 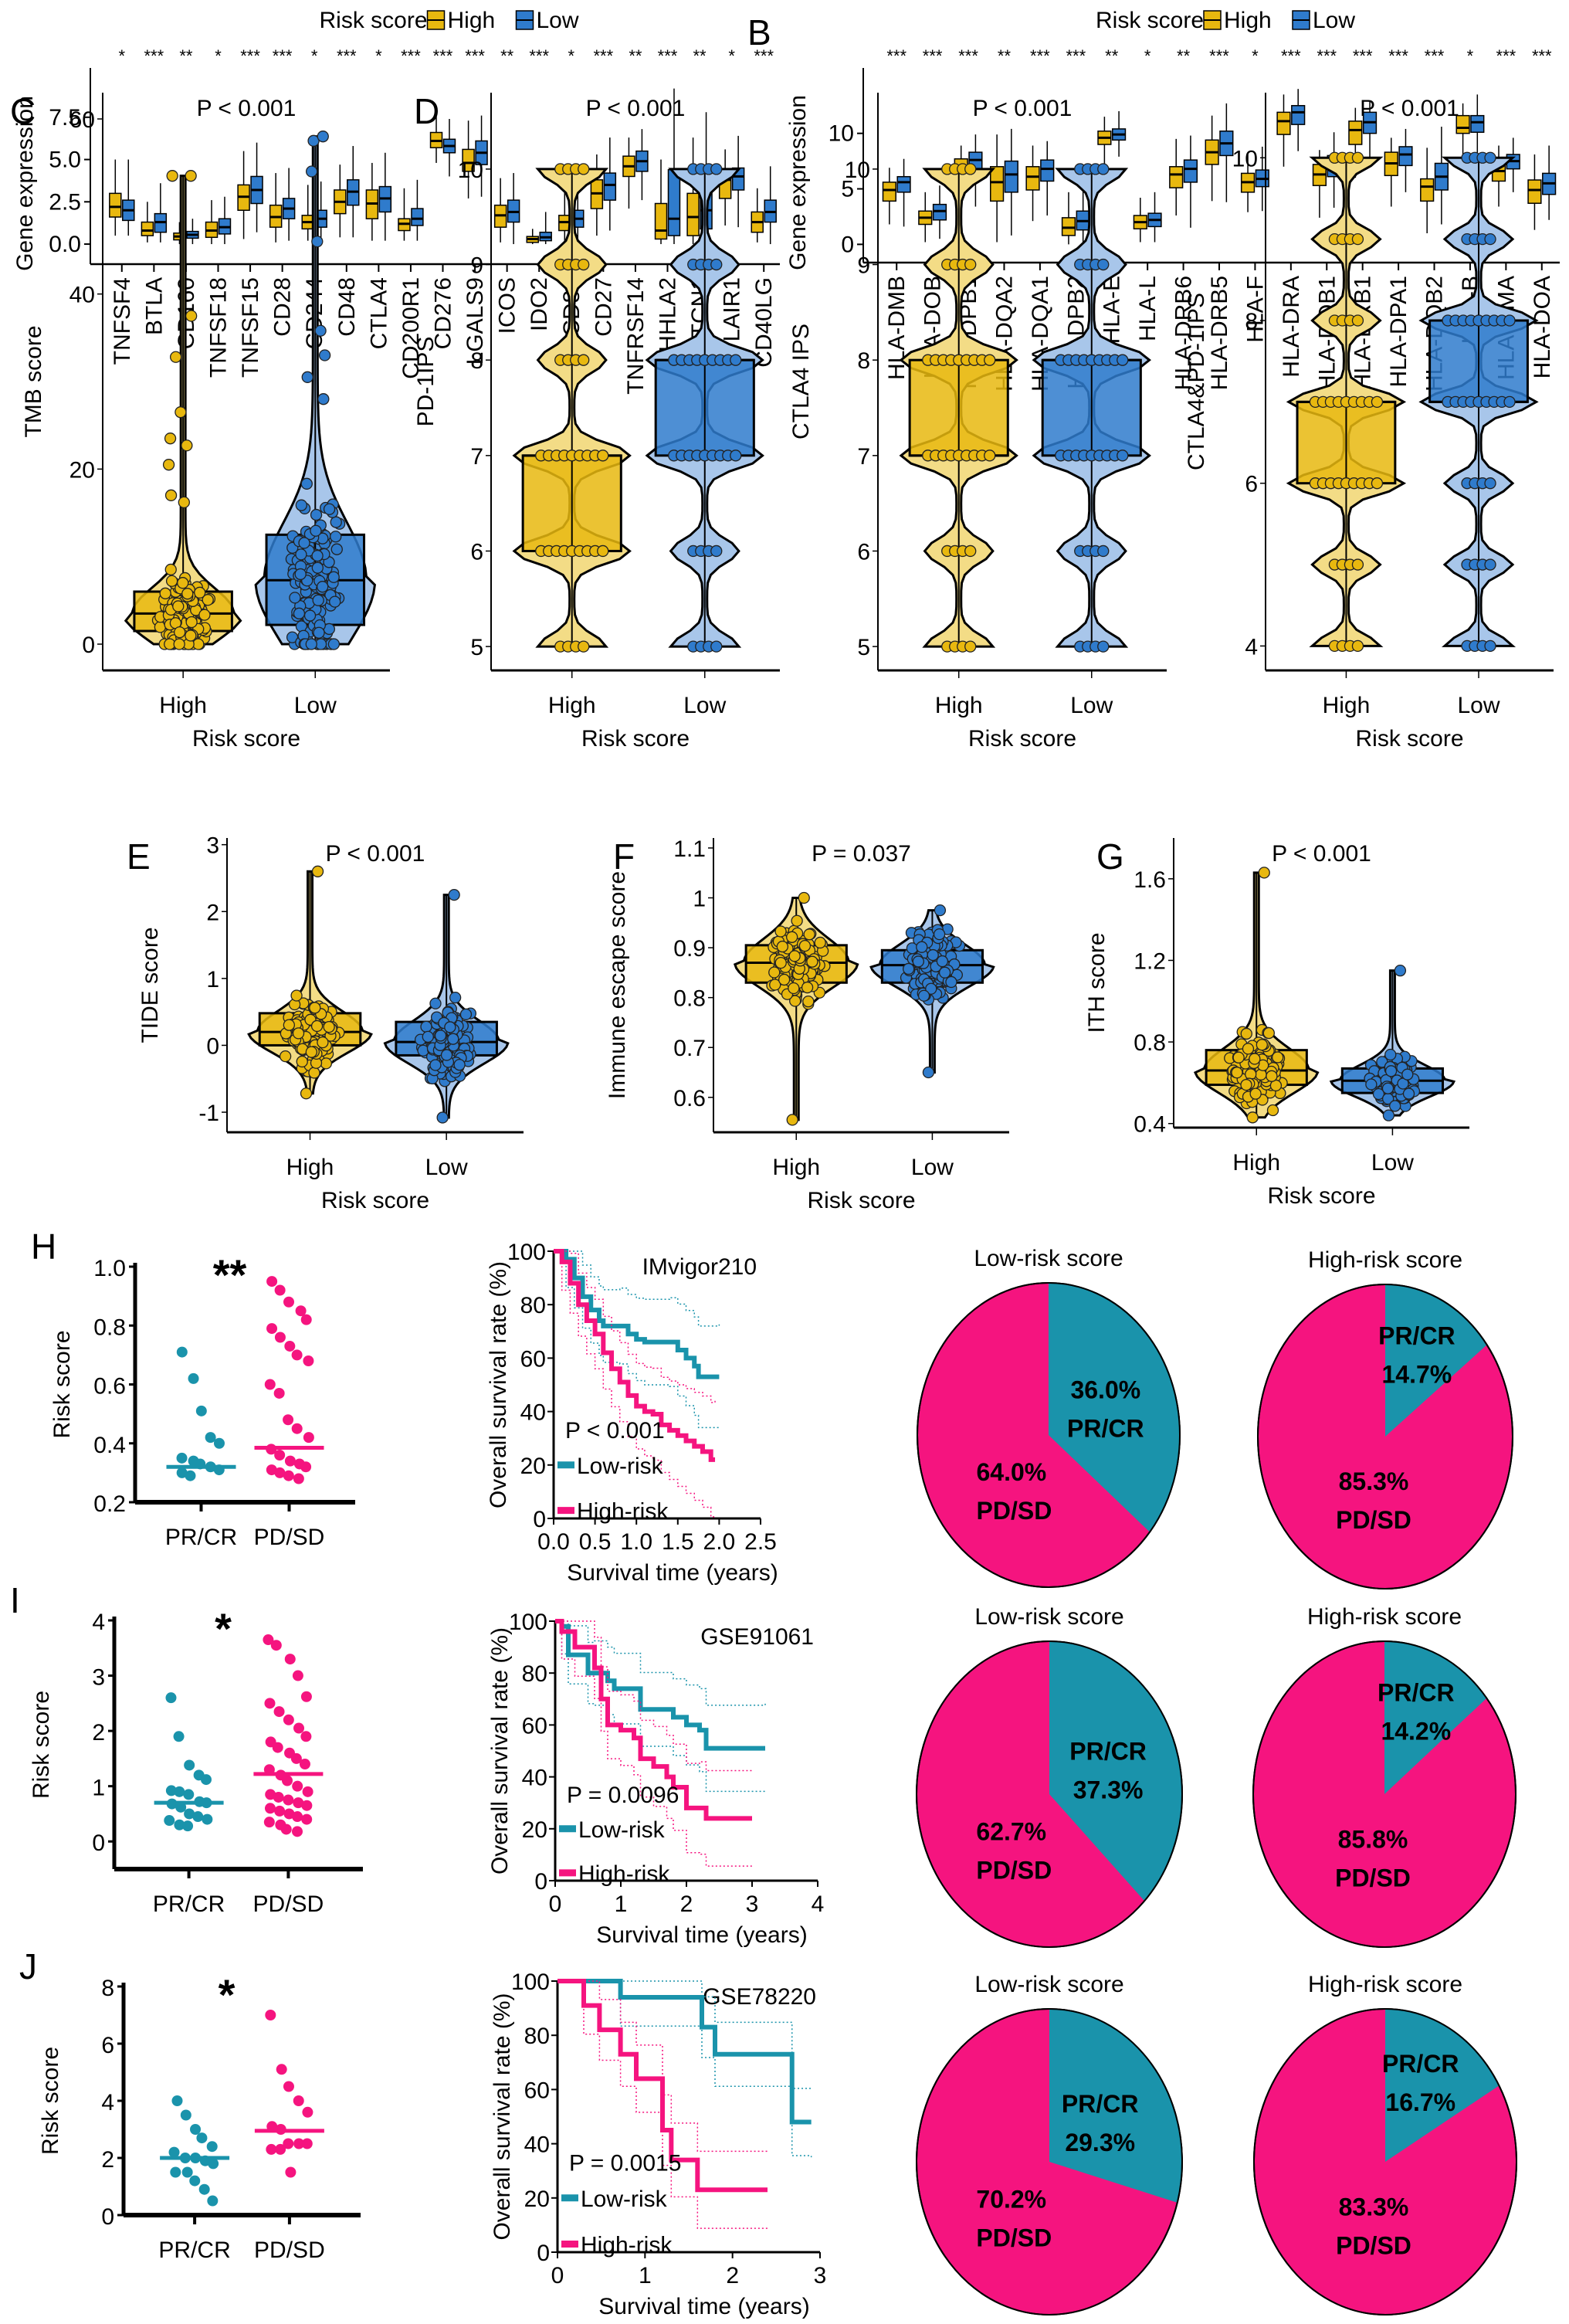 I want to click on category-group: * LAIR1, so click(x=731, y=193).